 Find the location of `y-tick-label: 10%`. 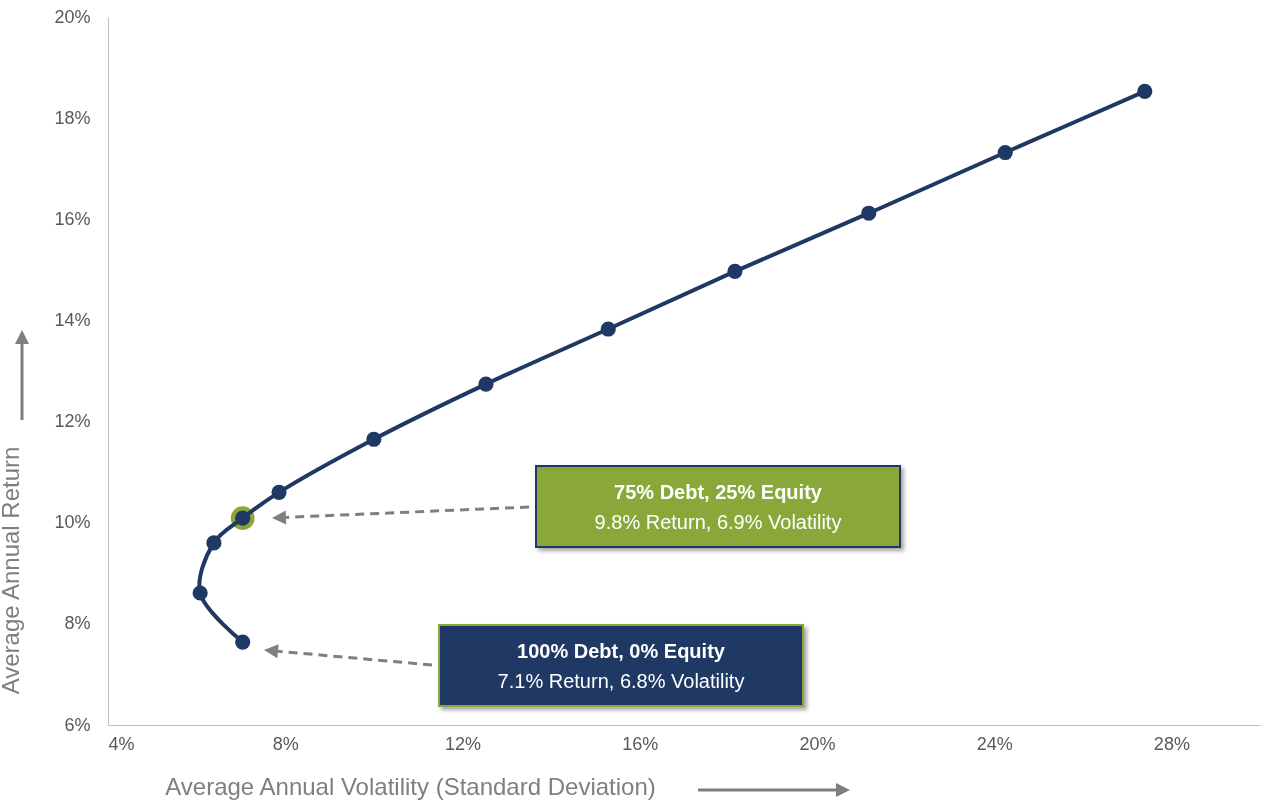

y-tick-label: 10% is located at coordinates (72, 522).